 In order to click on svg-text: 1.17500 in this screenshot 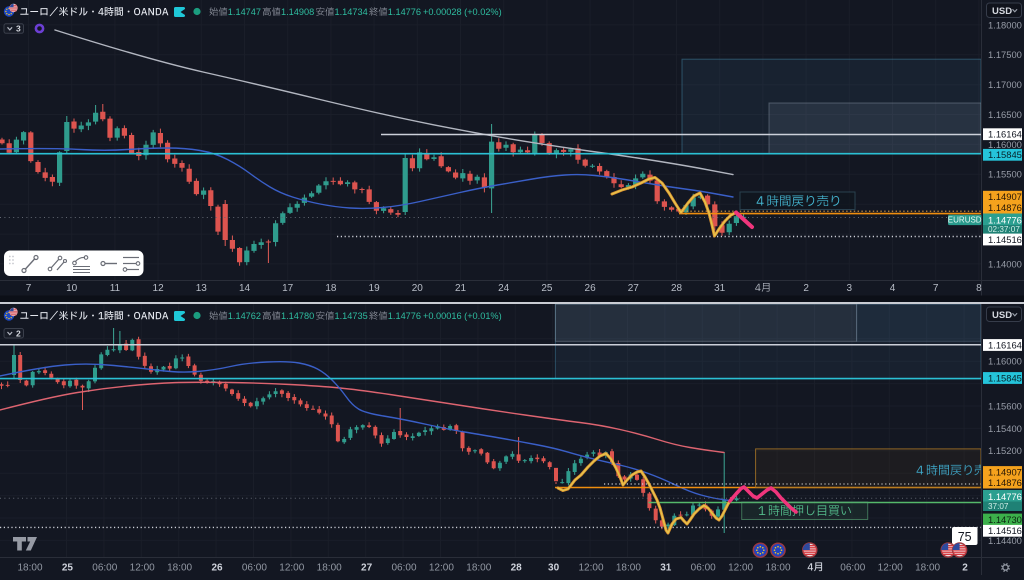, I will do `click(1005, 54)`.